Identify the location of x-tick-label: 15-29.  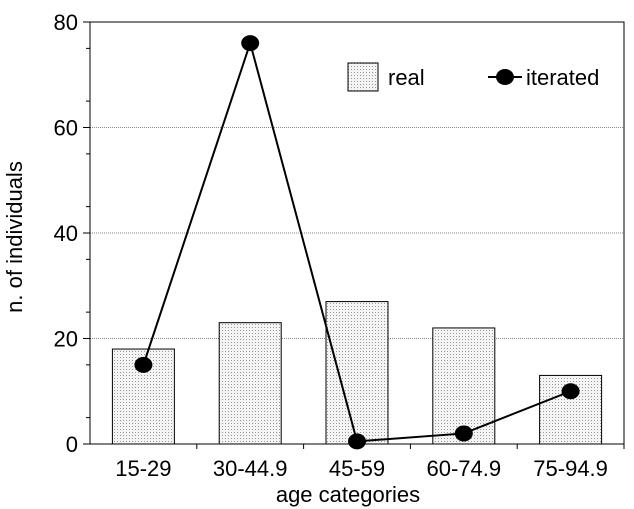
(143, 468).